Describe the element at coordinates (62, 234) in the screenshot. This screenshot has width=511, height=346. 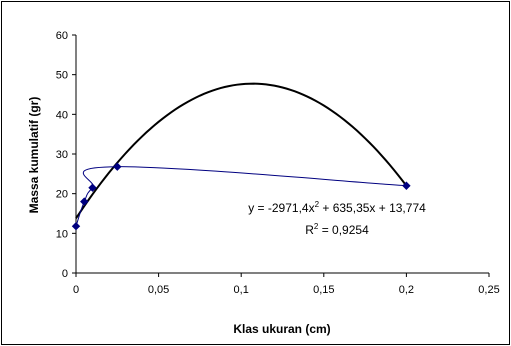
I see `y-tick-label: 10` at that location.